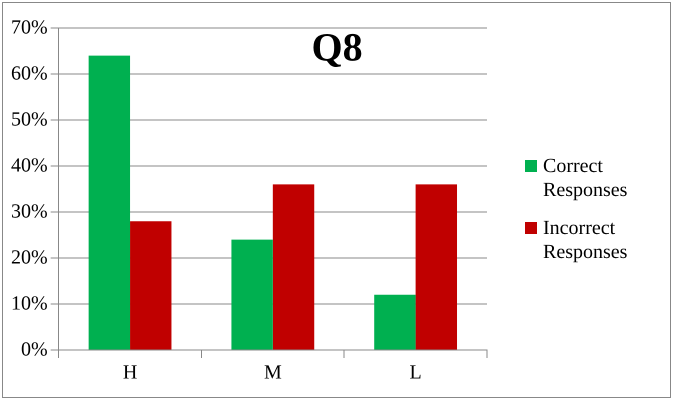  I want to click on legend-label: Correct Responses, so click(585, 178).